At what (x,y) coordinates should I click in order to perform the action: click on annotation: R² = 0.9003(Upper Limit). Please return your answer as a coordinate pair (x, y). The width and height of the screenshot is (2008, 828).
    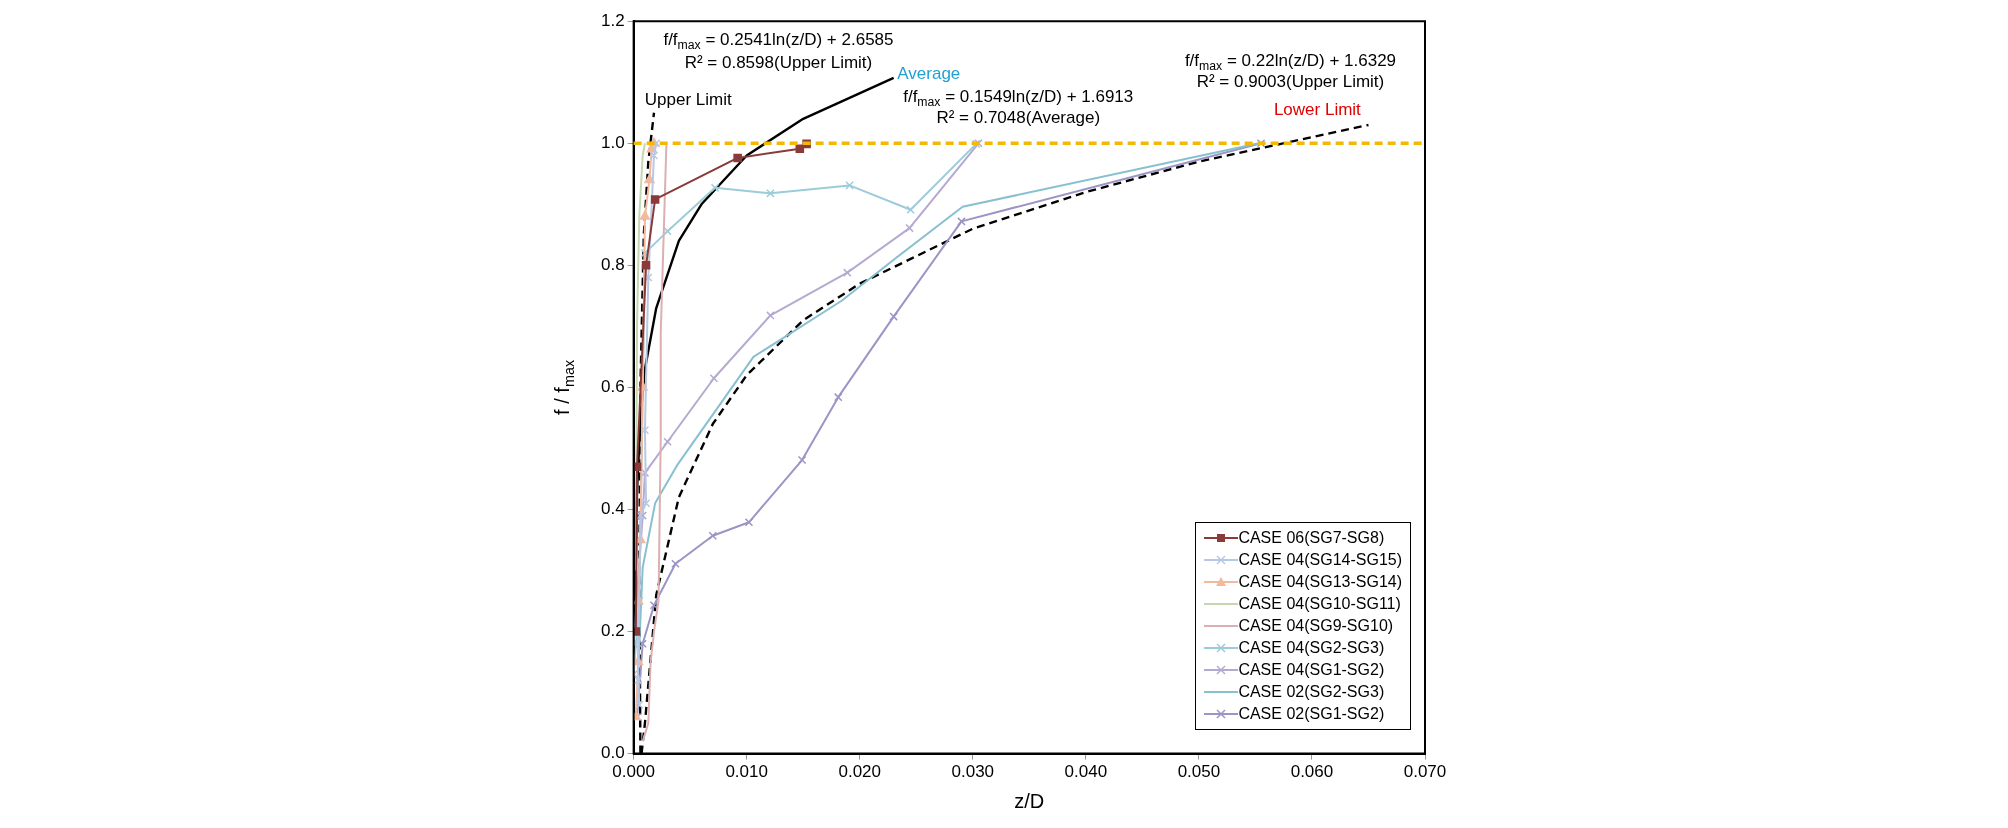
    Looking at the image, I should click on (1290, 82).